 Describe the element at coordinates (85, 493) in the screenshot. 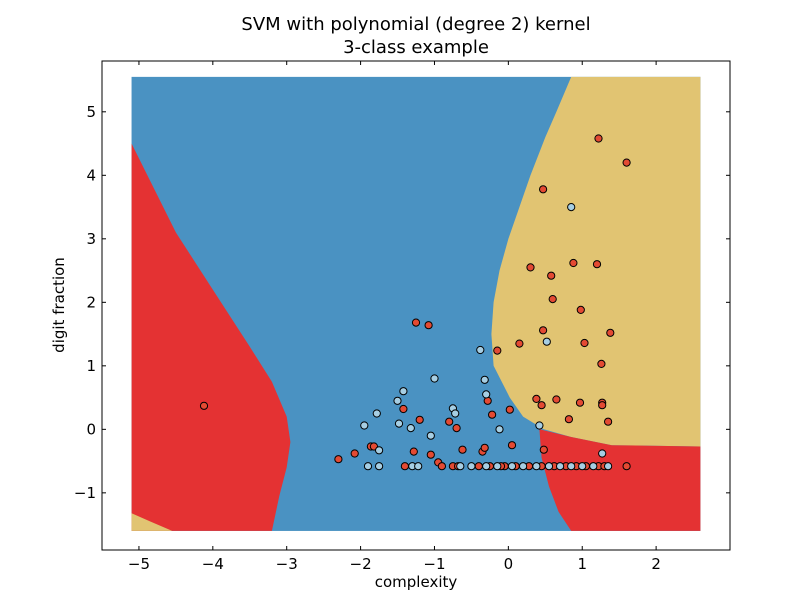

I see `y-tick-label: −1` at that location.